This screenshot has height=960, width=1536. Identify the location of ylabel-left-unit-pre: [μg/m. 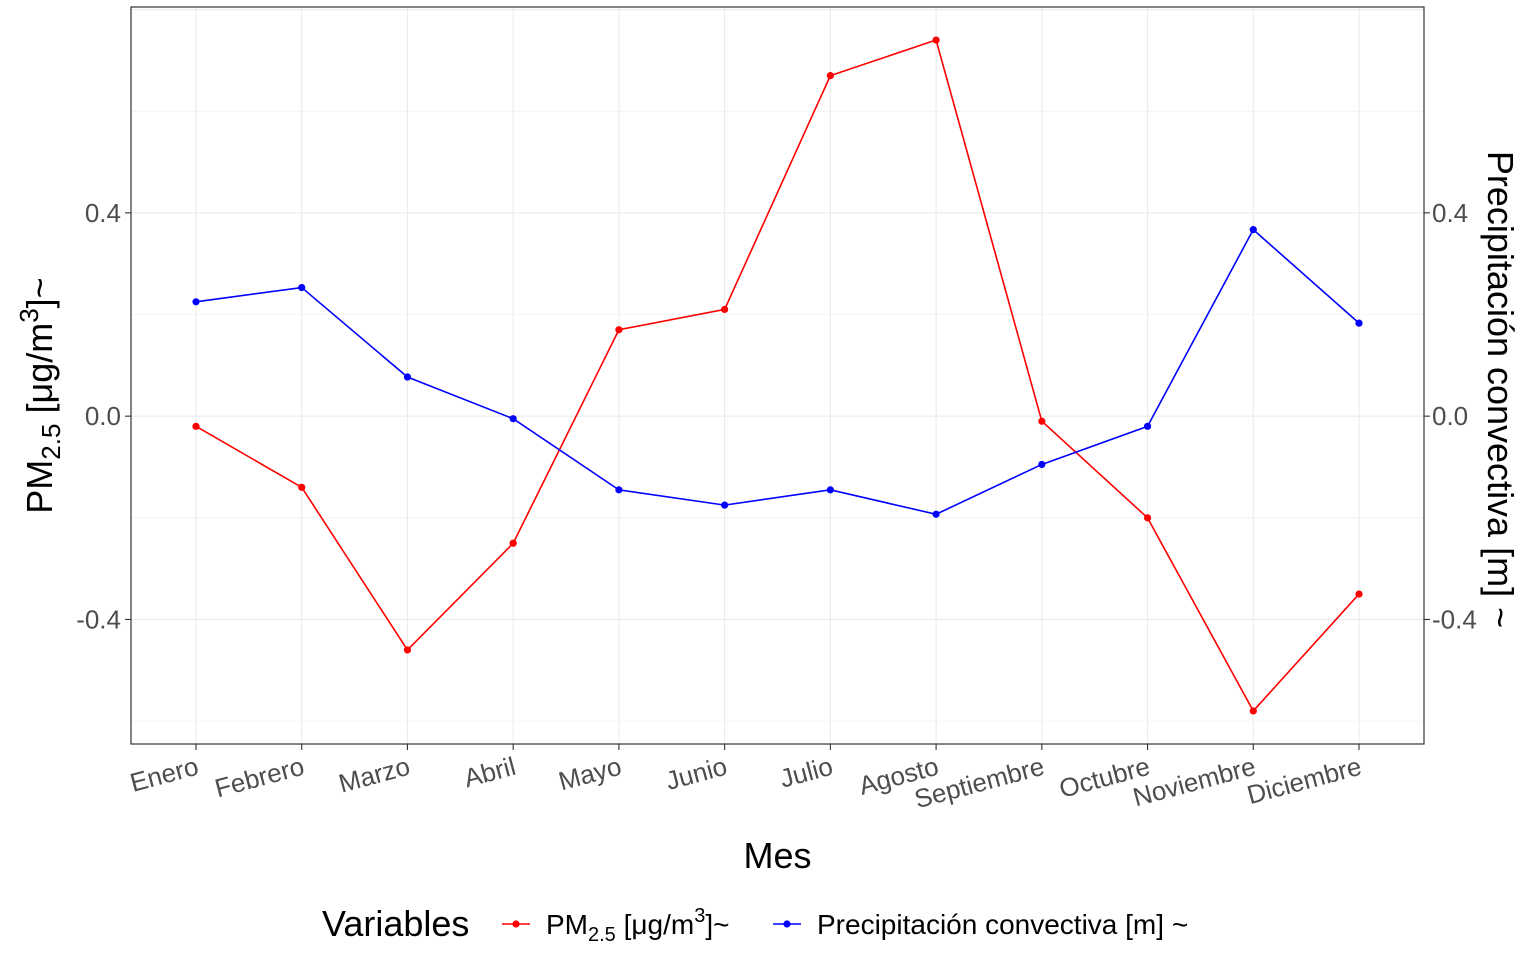
(39, 373).